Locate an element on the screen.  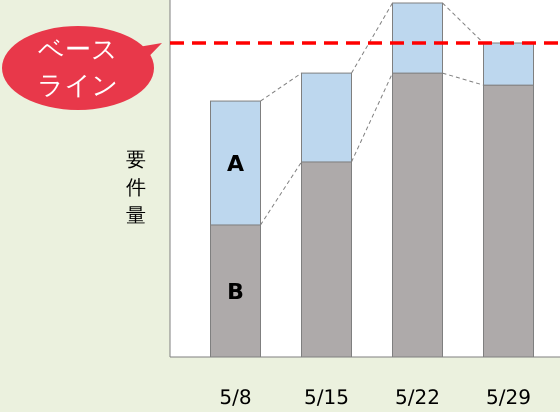
y-axis-title: 要件量 is located at coordinates (136, 187).